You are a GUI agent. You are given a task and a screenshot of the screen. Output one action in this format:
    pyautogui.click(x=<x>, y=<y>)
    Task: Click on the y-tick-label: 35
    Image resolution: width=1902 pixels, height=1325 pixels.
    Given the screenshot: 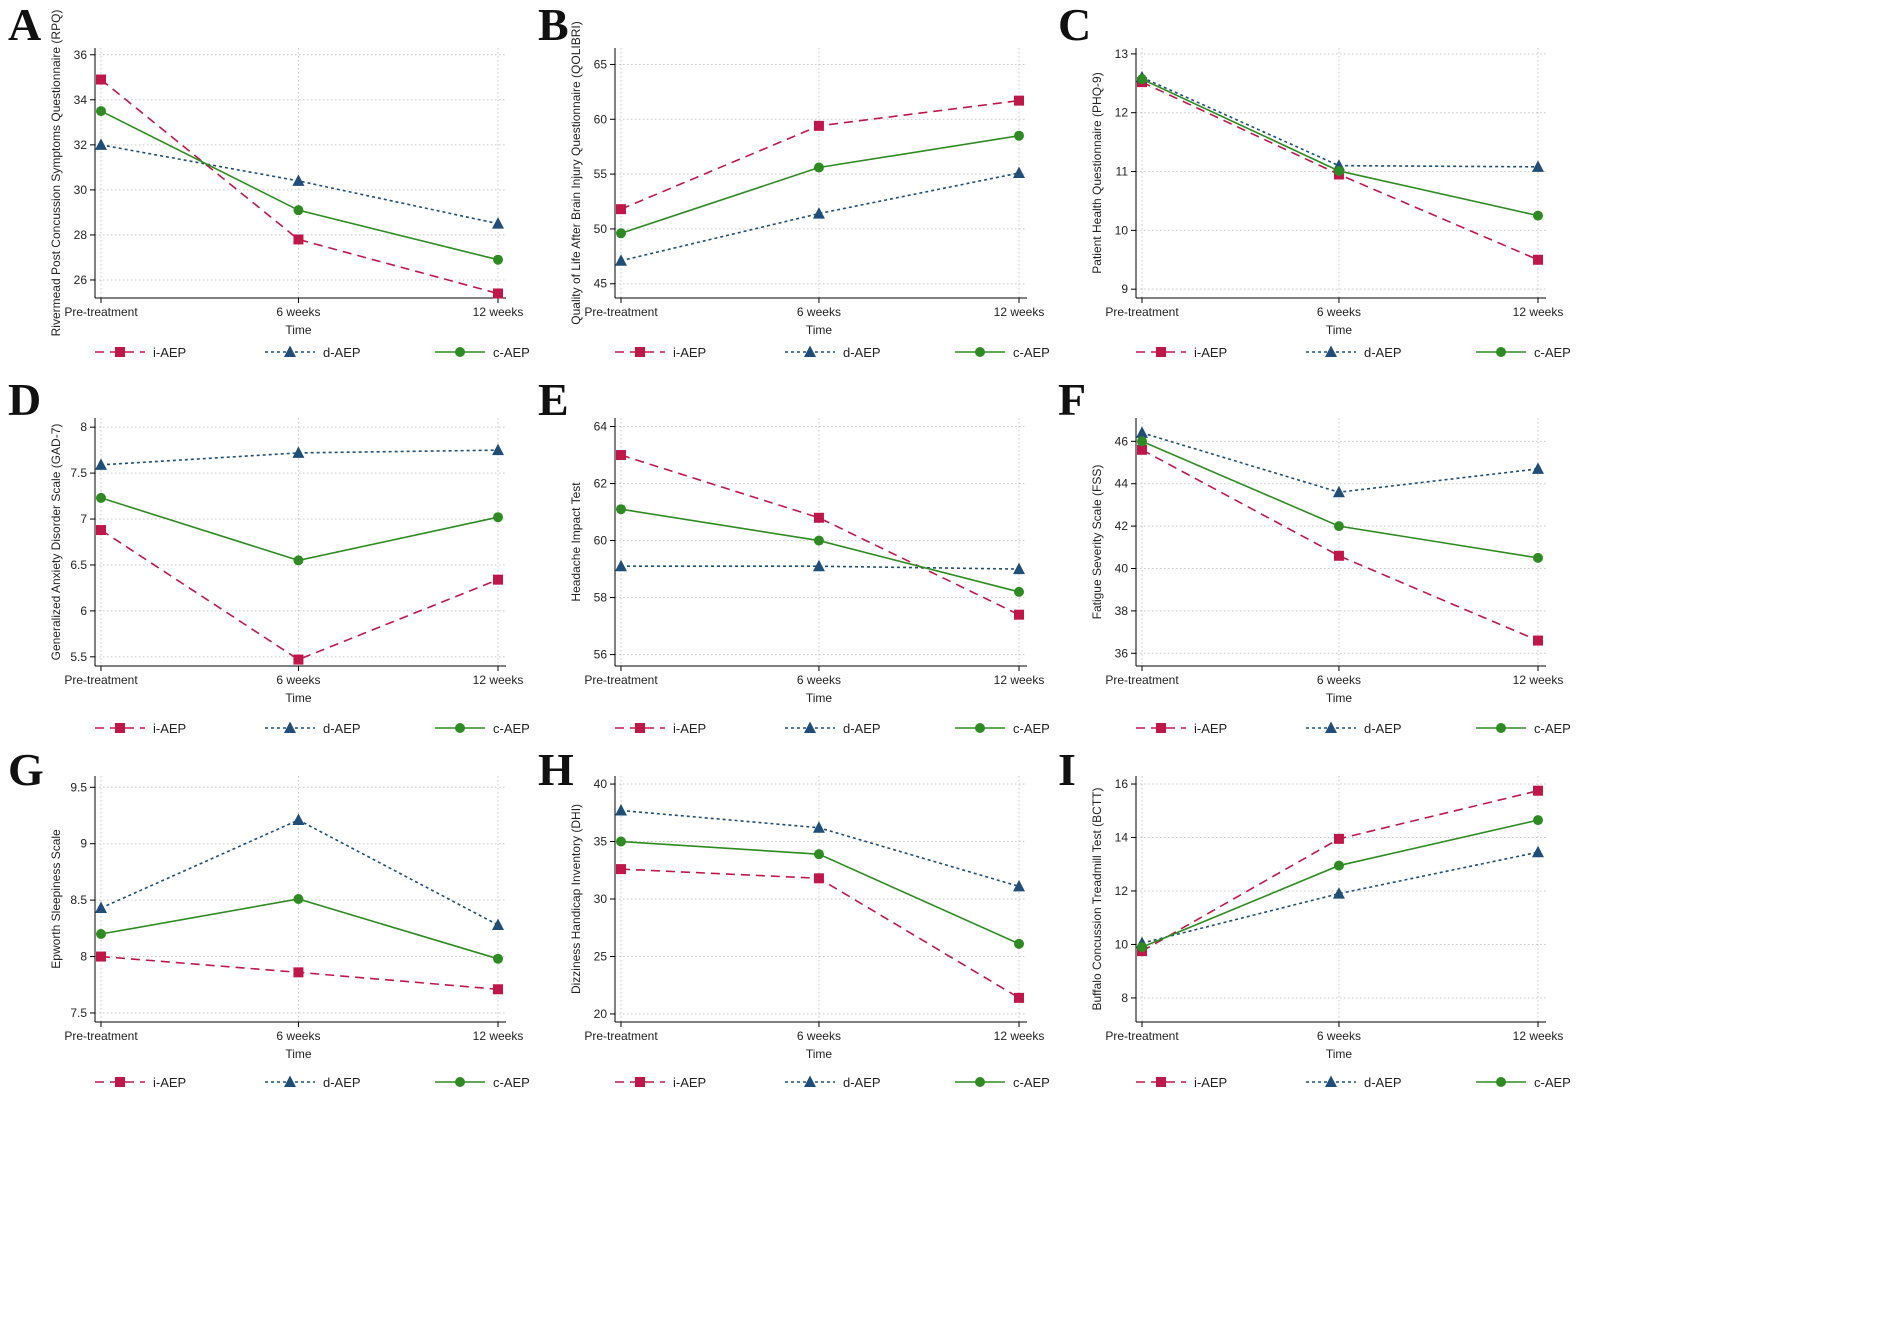 What is the action you would take?
    pyautogui.click(x=601, y=842)
    